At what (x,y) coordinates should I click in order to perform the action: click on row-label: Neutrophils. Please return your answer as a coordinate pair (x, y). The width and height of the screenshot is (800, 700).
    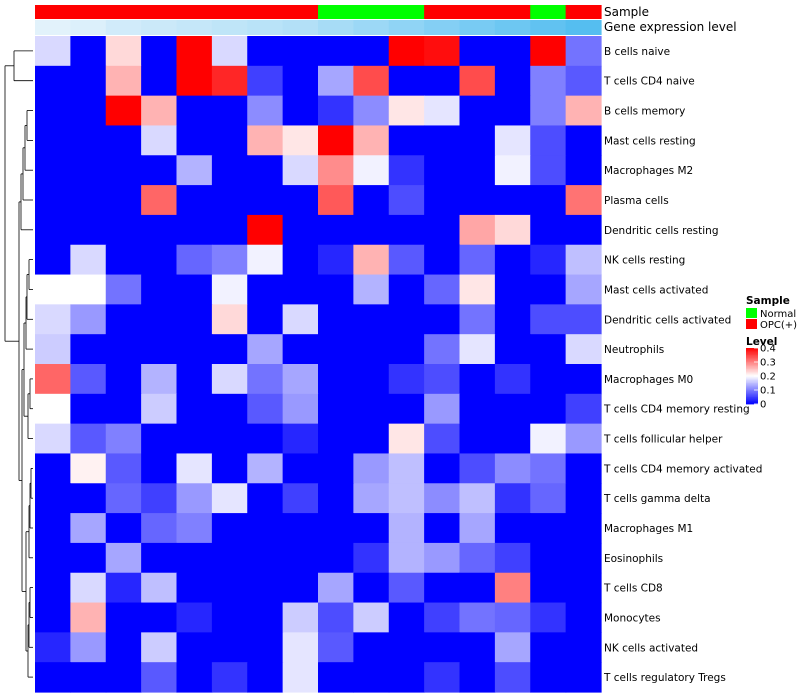
    Looking at the image, I should click on (634, 350).